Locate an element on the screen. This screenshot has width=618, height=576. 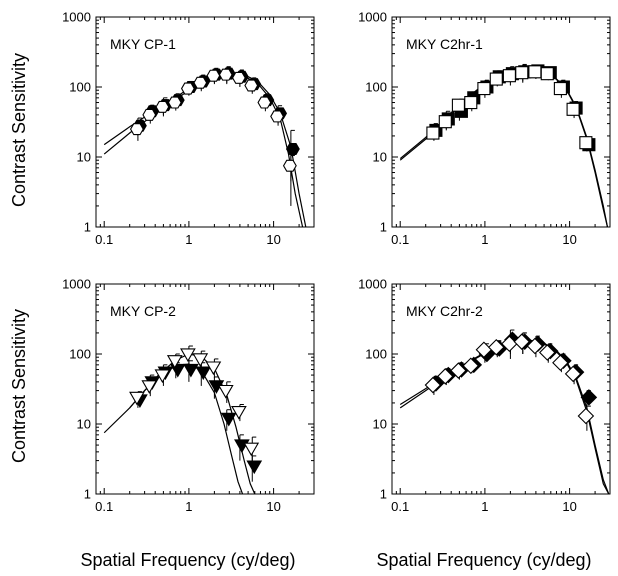
panel-title: MKY C2hr-1 is located at coordinates (444, 44).